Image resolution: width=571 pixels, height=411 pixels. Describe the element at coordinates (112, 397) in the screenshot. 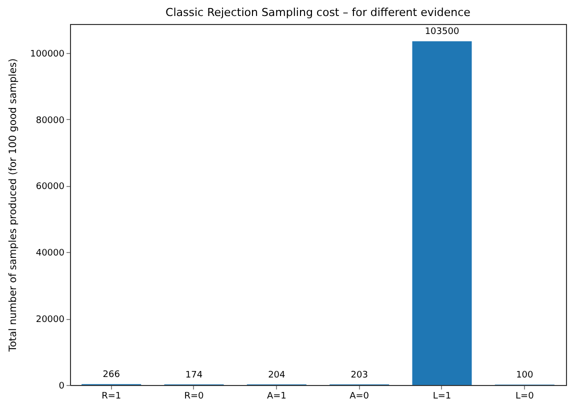

I see `x-tick-label: R=1` at that location.